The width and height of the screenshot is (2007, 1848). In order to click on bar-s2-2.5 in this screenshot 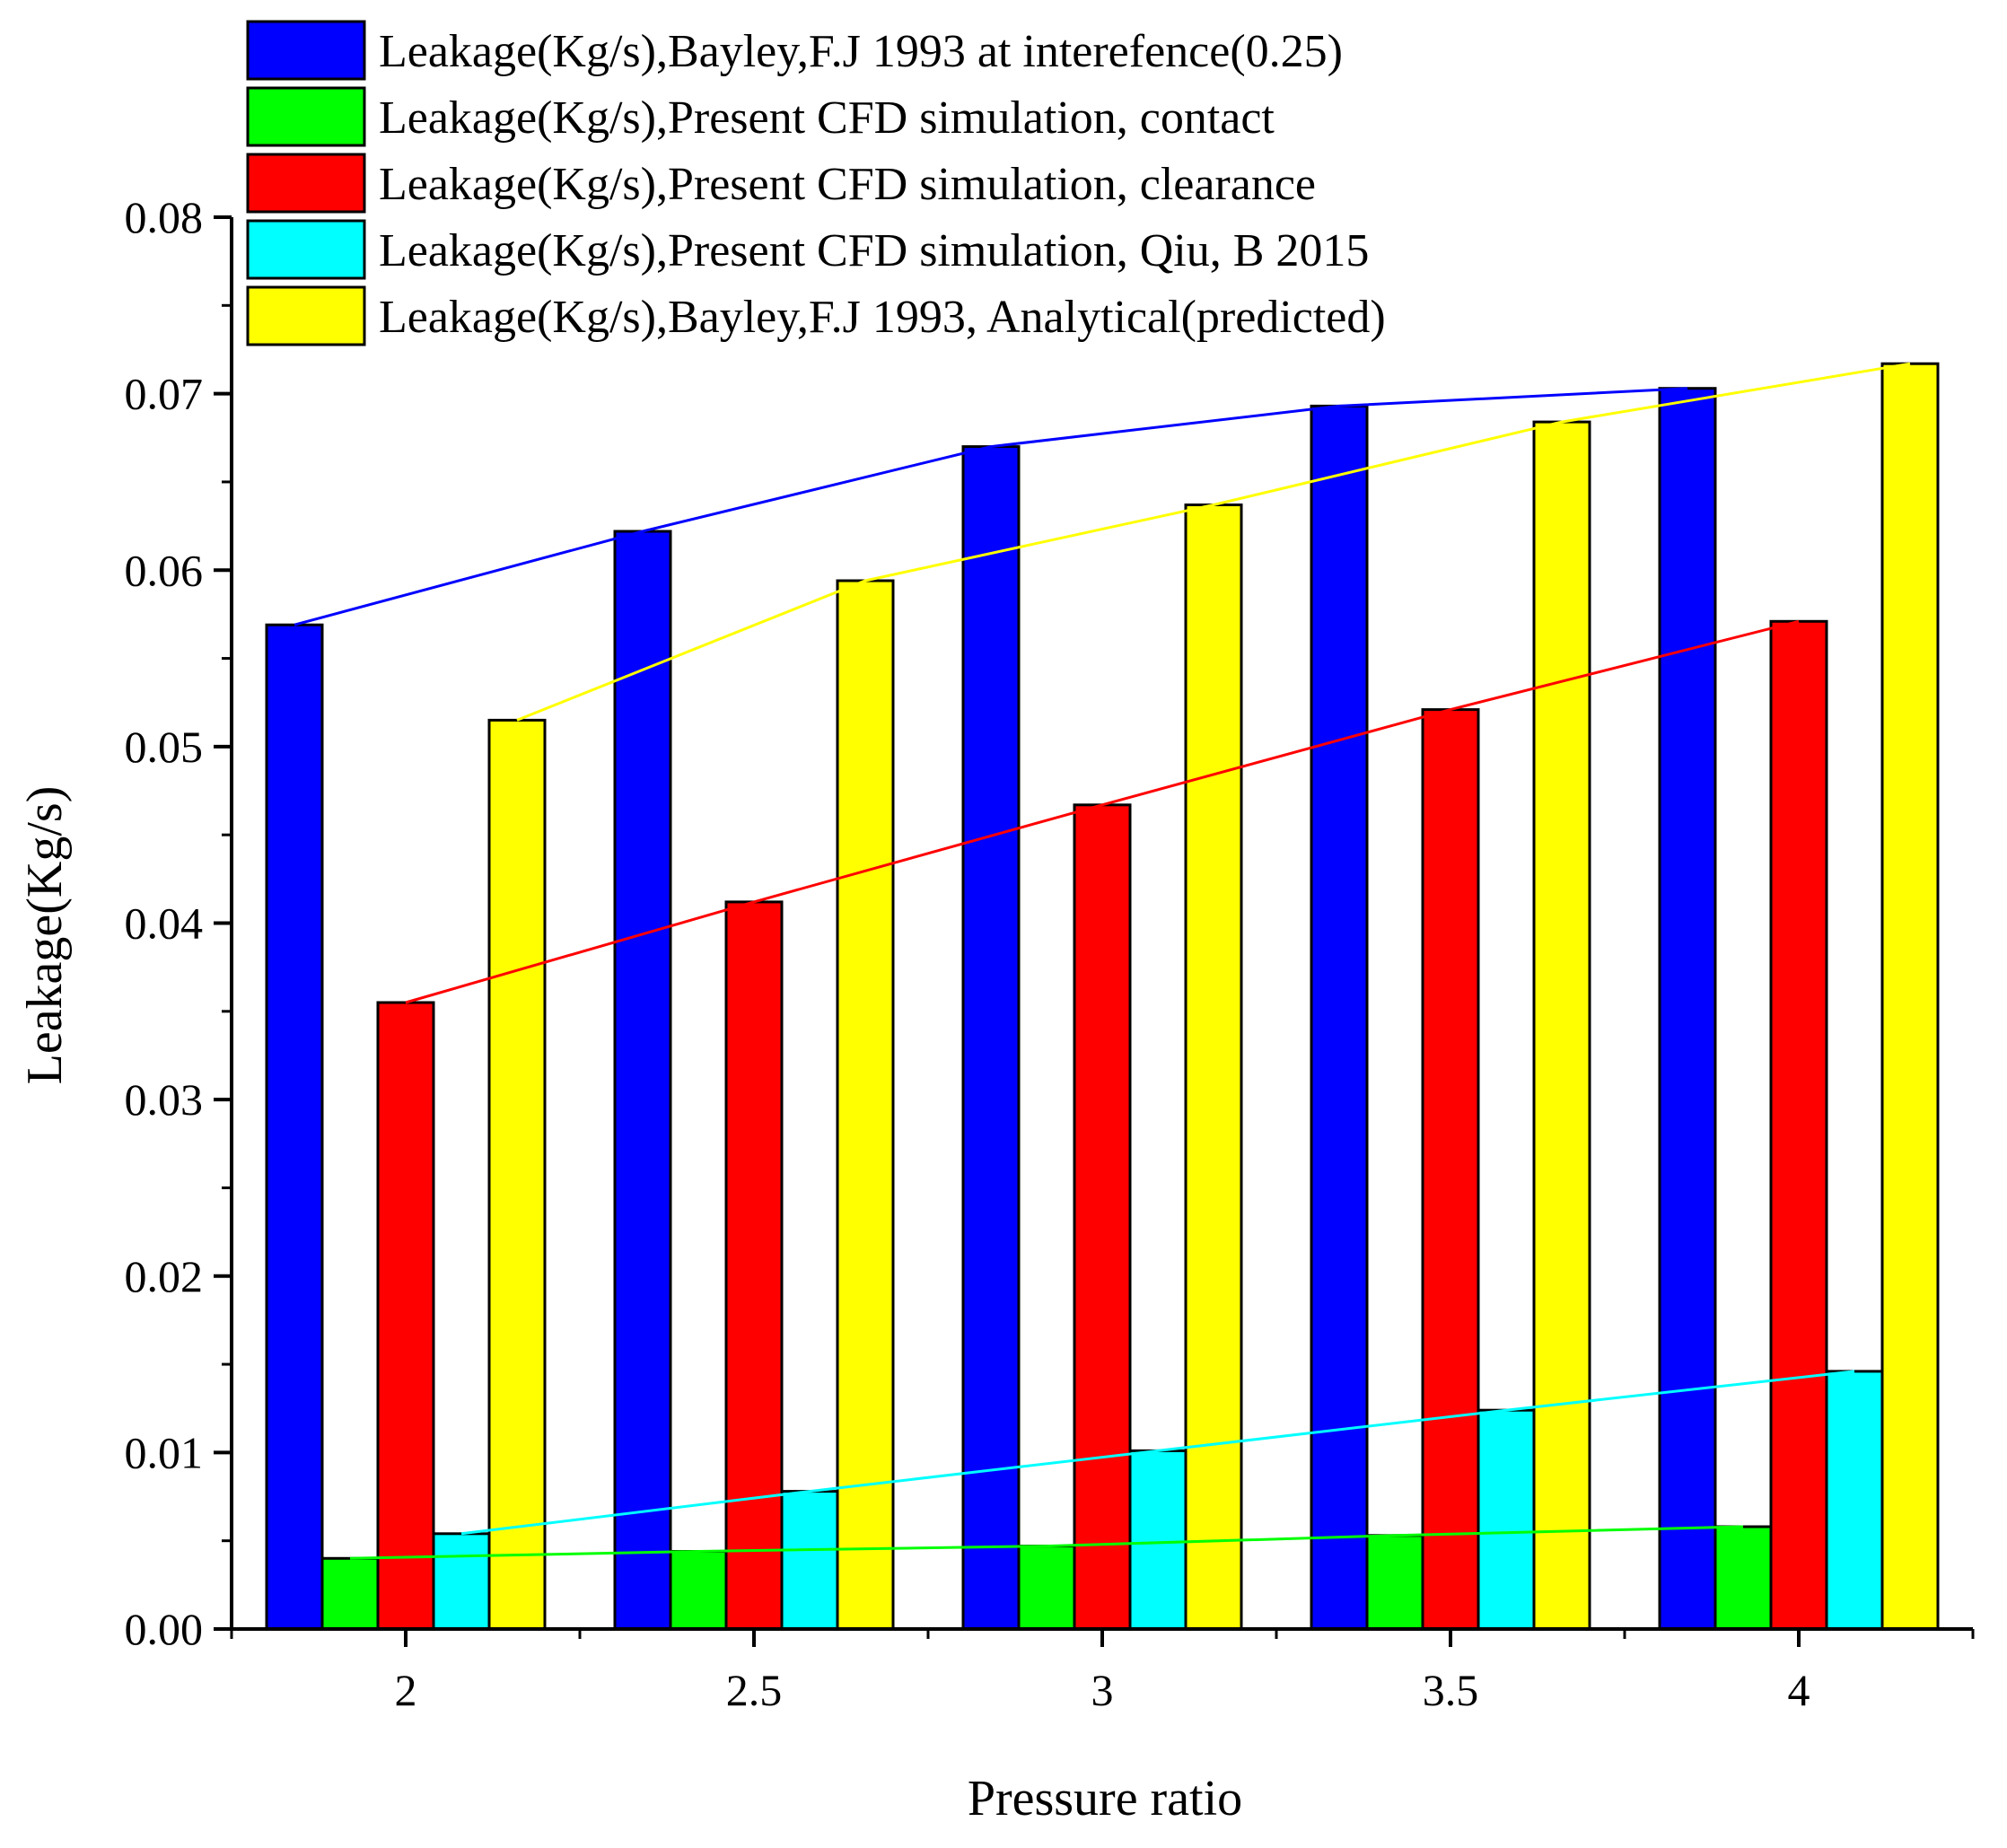, I will do `click(698, 1590)`.